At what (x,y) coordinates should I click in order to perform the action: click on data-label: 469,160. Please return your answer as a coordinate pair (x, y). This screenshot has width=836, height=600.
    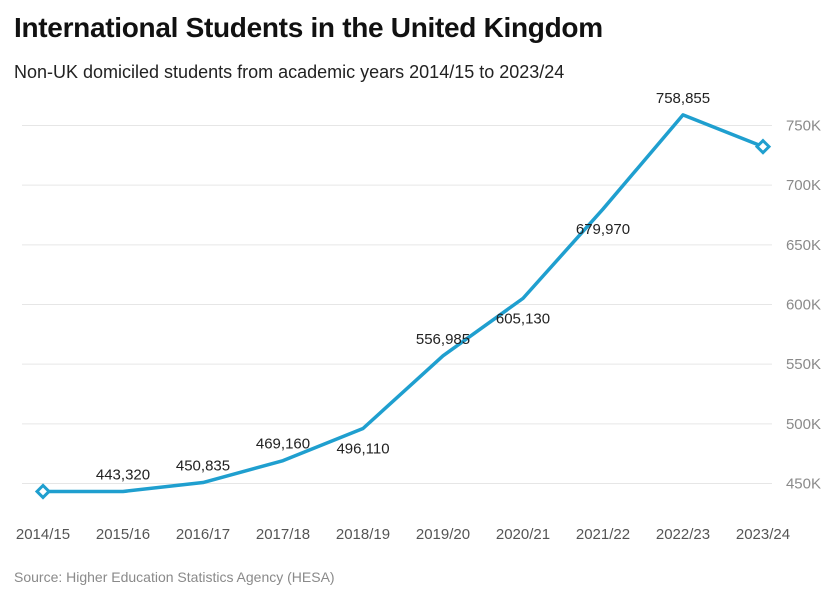
    Looking at the image, I should click on (283, 444).